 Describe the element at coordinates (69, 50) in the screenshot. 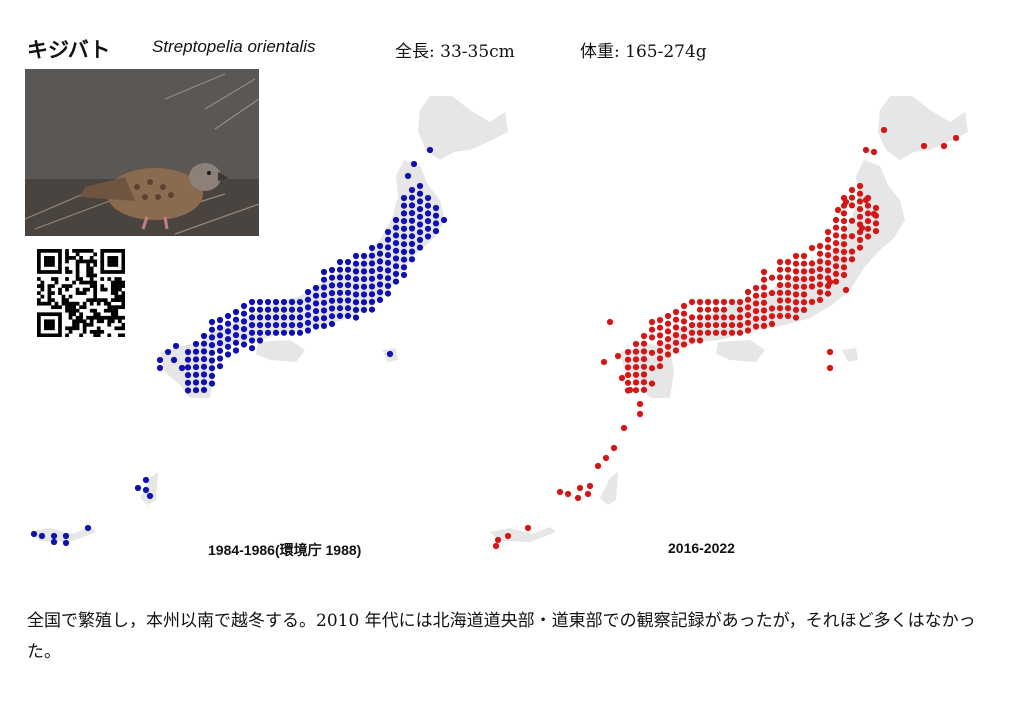

I see `species-name-jp: キジバト` at that location.